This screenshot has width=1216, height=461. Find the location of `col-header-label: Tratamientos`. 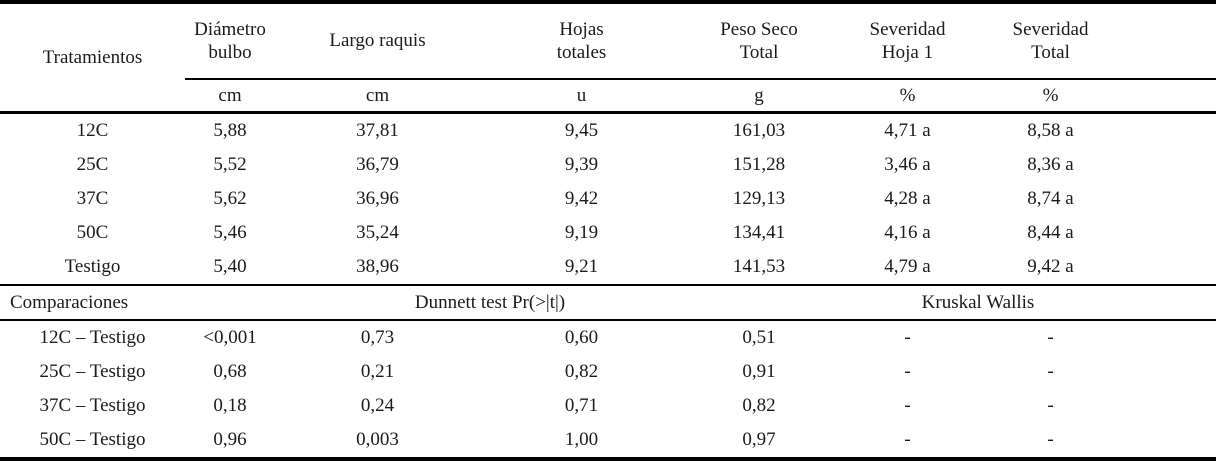

col-header-label: Tratamientos is located at coordinates (92, 57).